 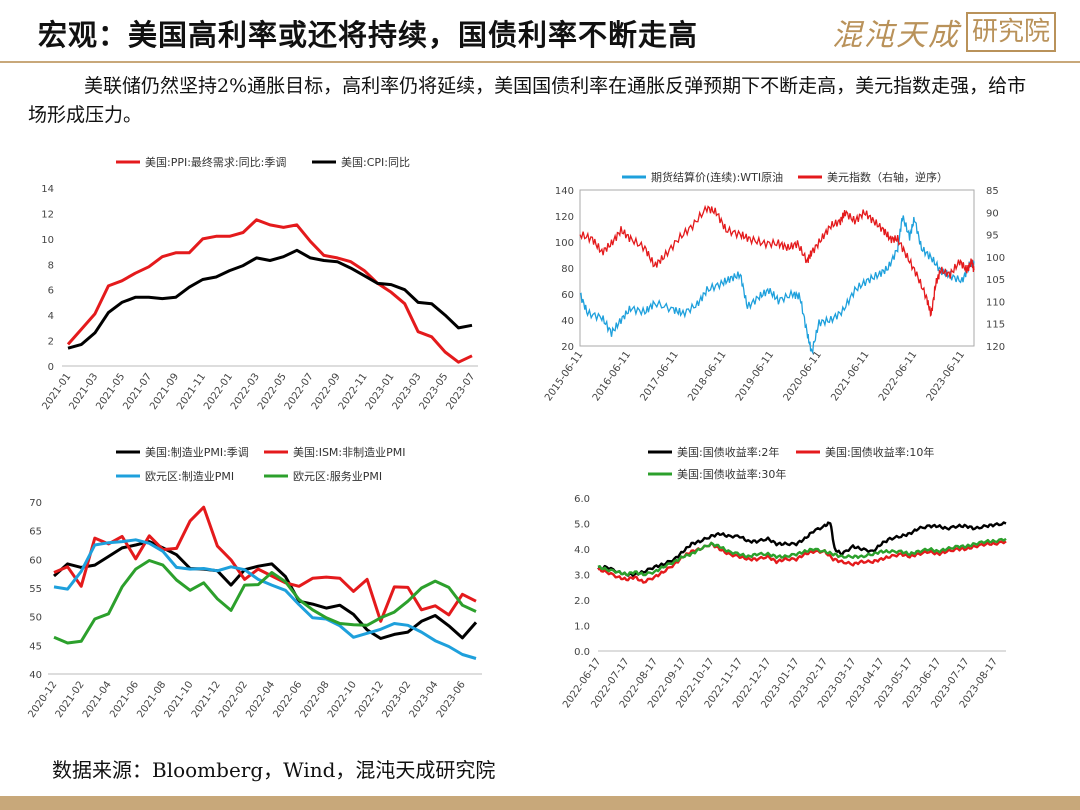 What do you see at coordinates (582, 525) in the screenshot?
I see `y-tick-label: 5.0` at bounding box center [582, 525].